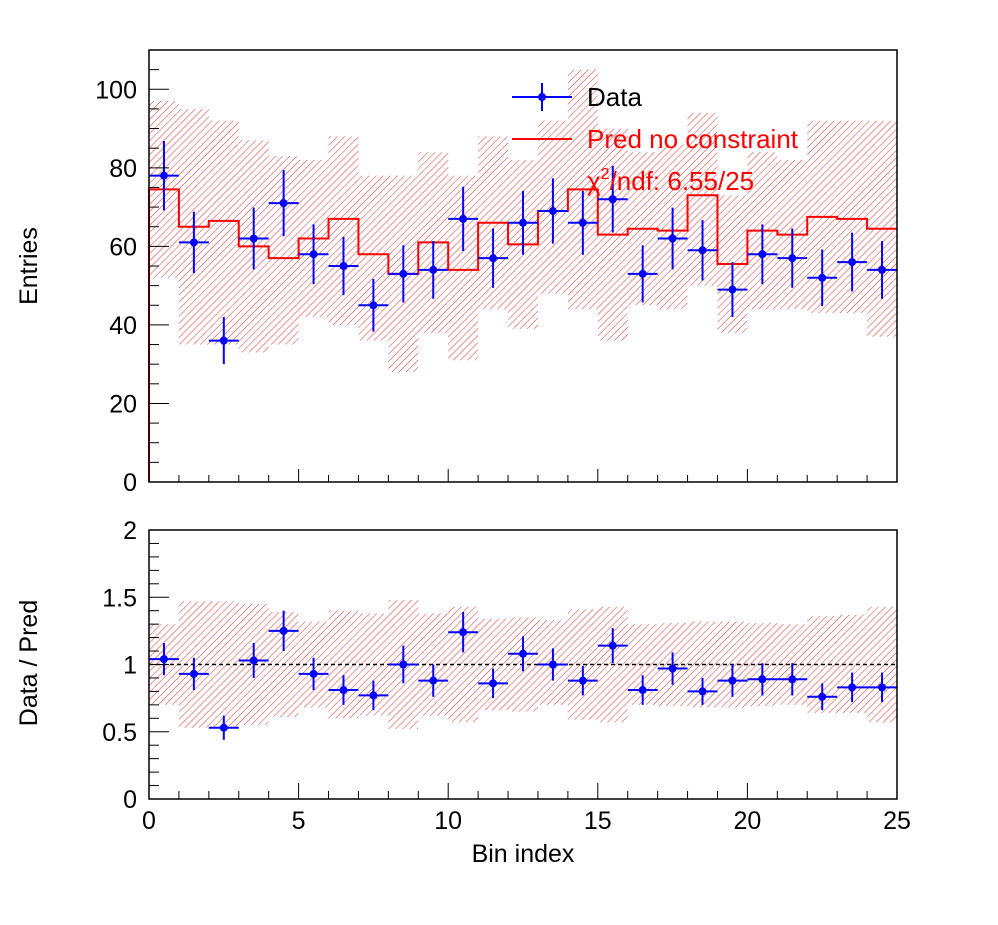 The width and height of the screenshot is (998, 925). What do you see at coordinates (130, 483) in the screenshot?
I see `top-y-tick-label: 0` at bounding box center [130, 483].